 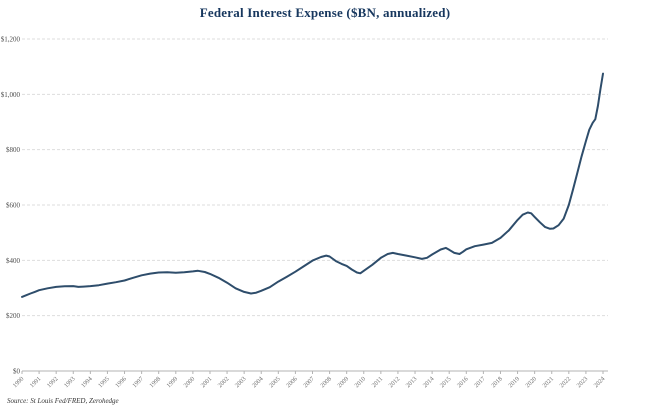 What do you see at coordinates (70, 382) in the screenshot?
I see `x-axis-label: 1993` at bounding box center [70, 382].